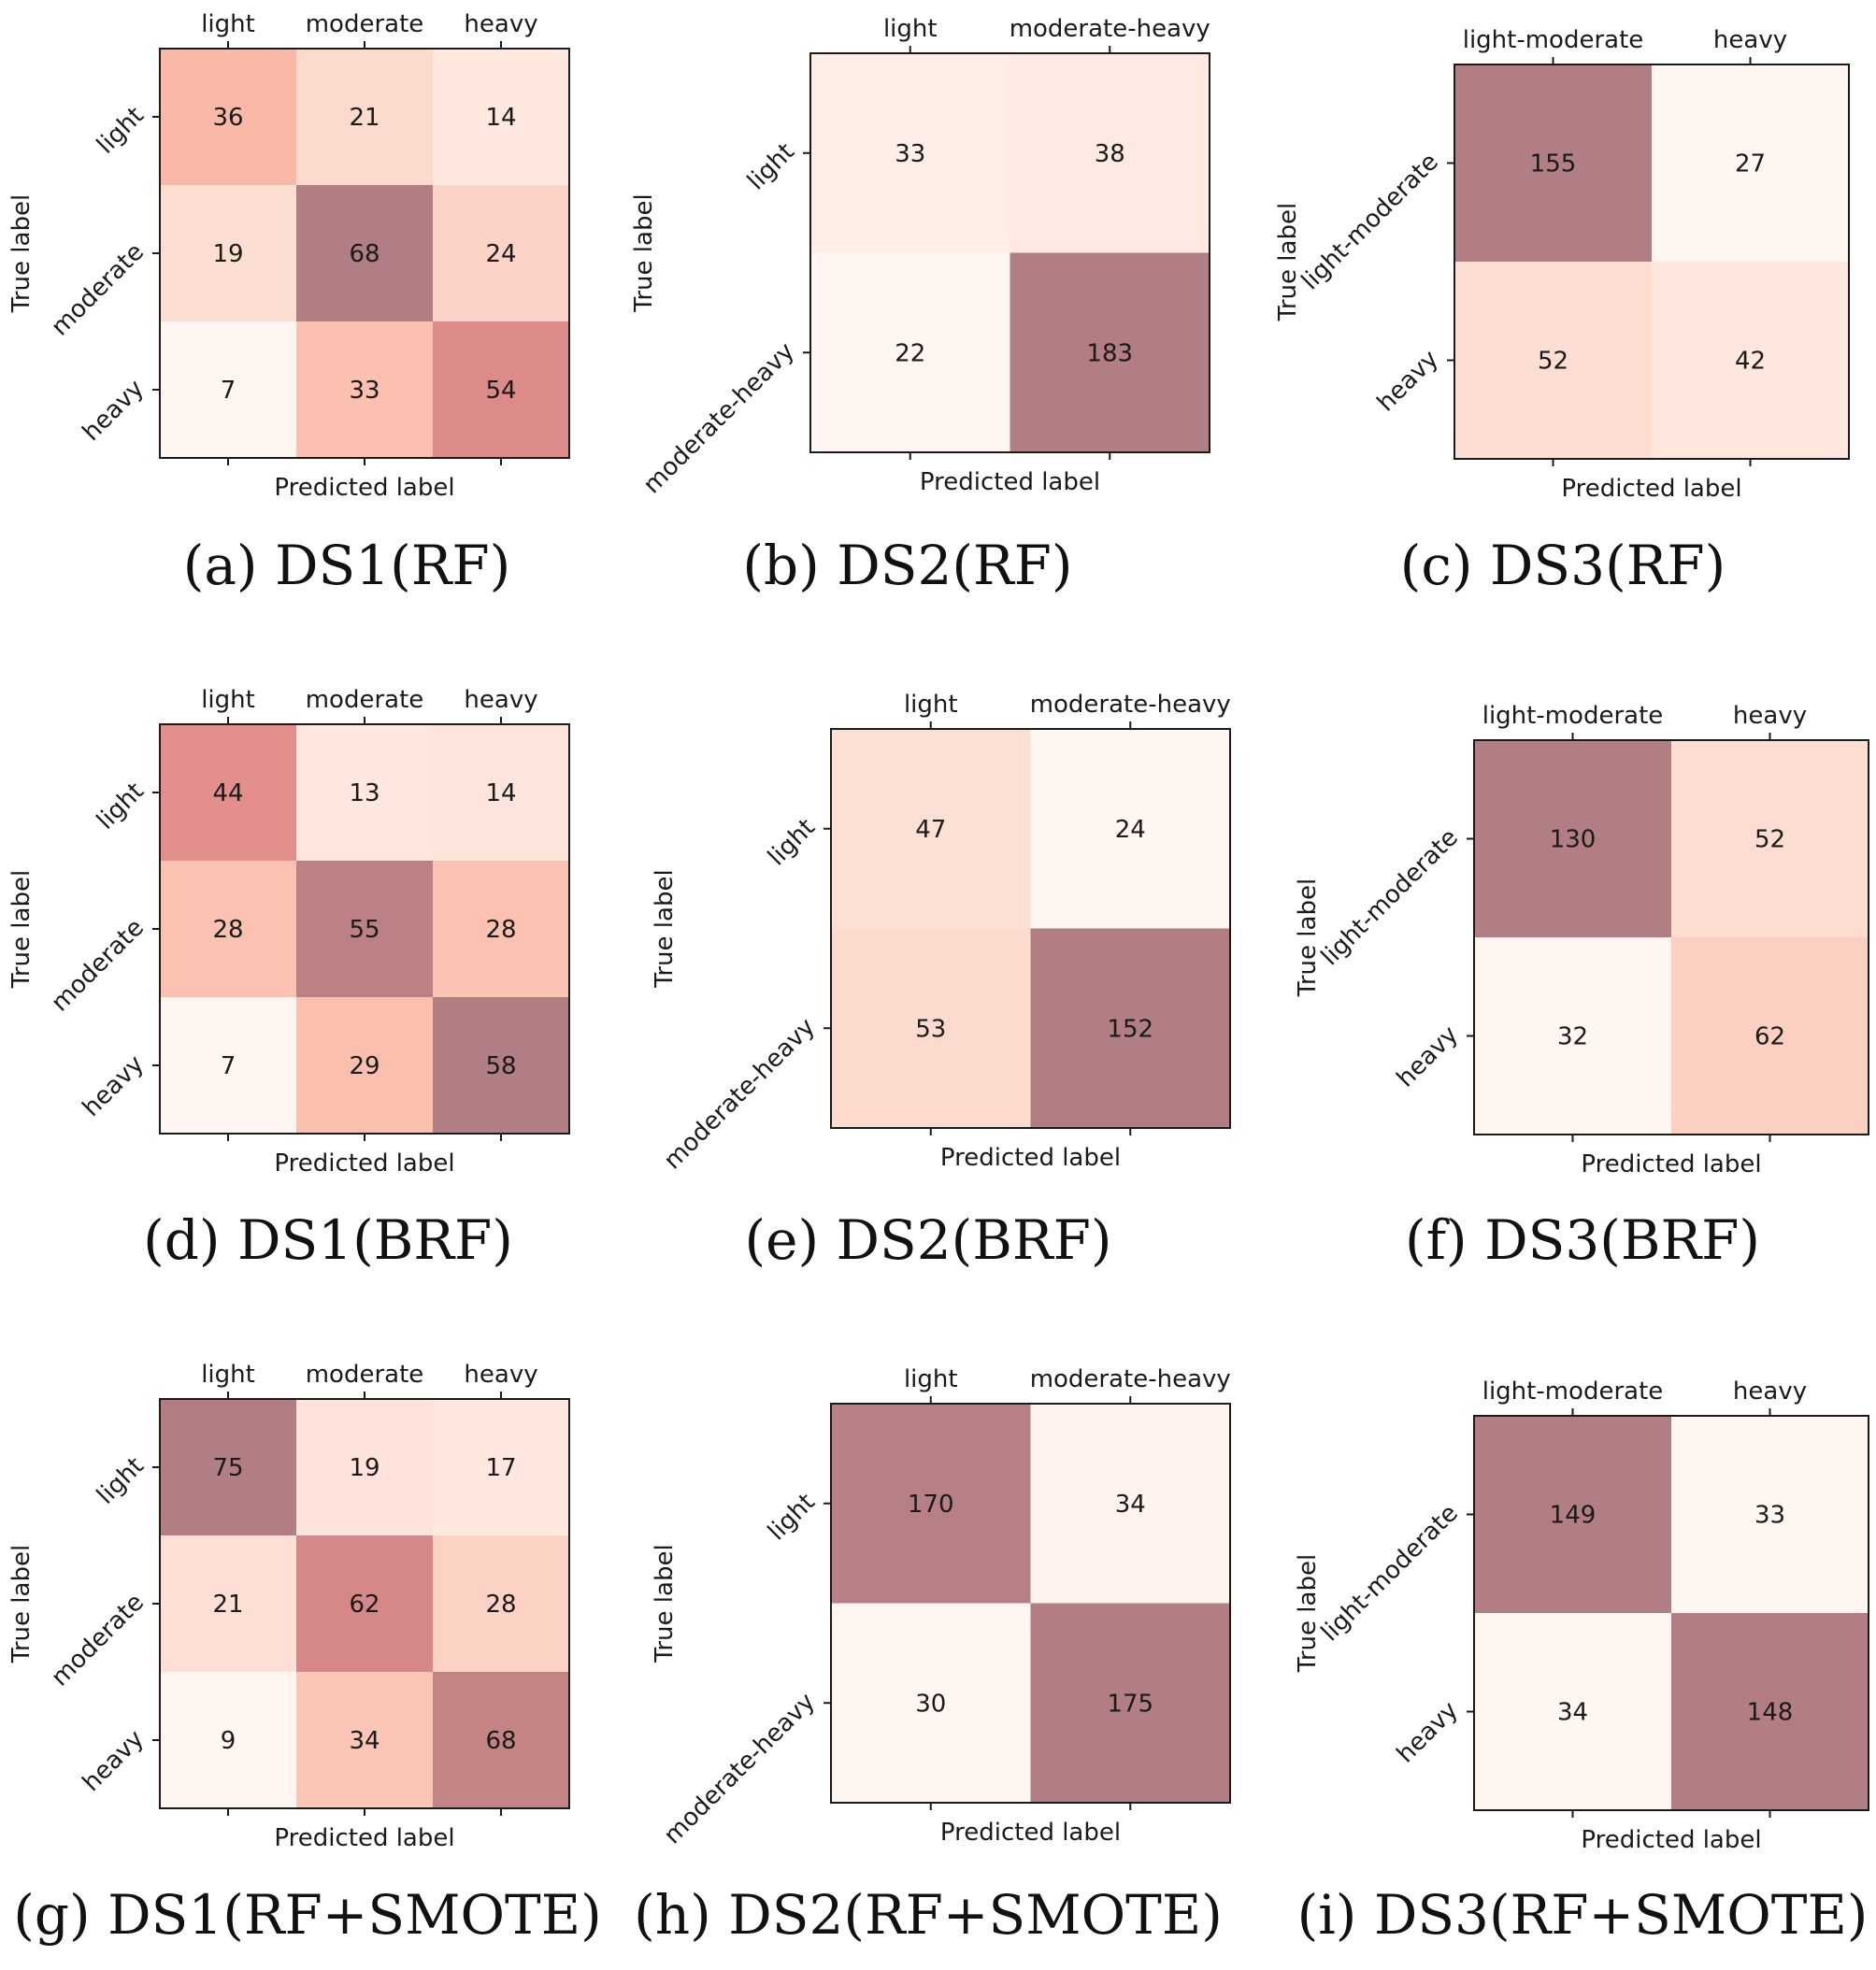 The height and width of the screenshot is (1970, 1876). Describe the element at coordinates (364, 793) in the screenshot. I see `cell-value-label: 13` at that location.